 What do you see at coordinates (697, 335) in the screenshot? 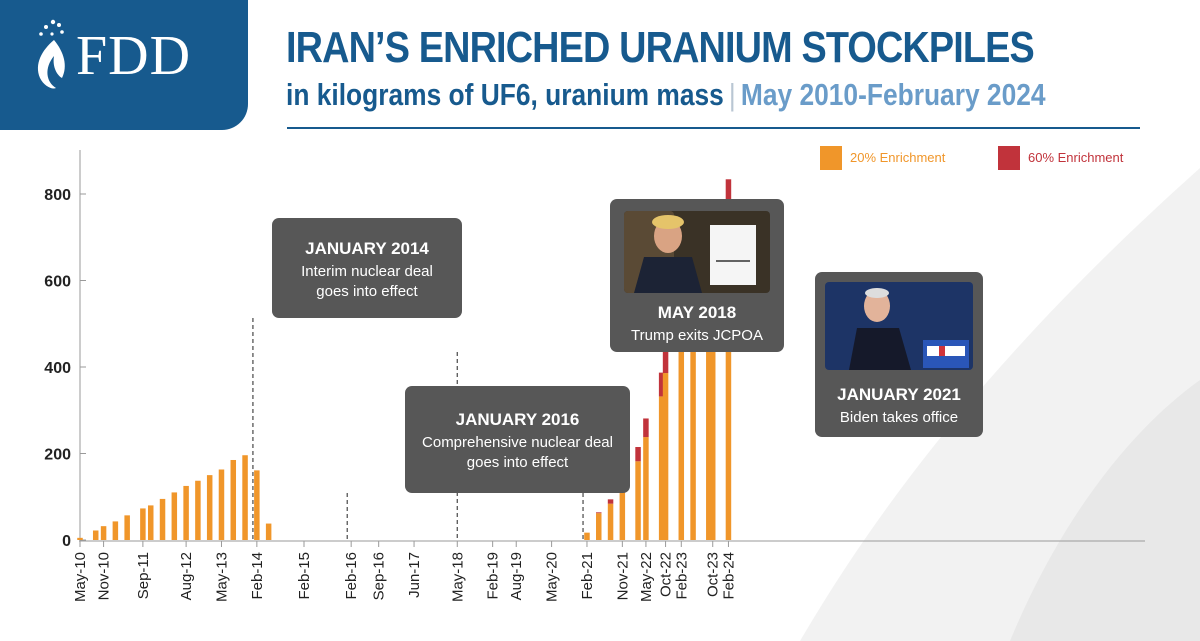
I see `callout-text: Trump exits JCPOA` at bounding box center [697, 335].